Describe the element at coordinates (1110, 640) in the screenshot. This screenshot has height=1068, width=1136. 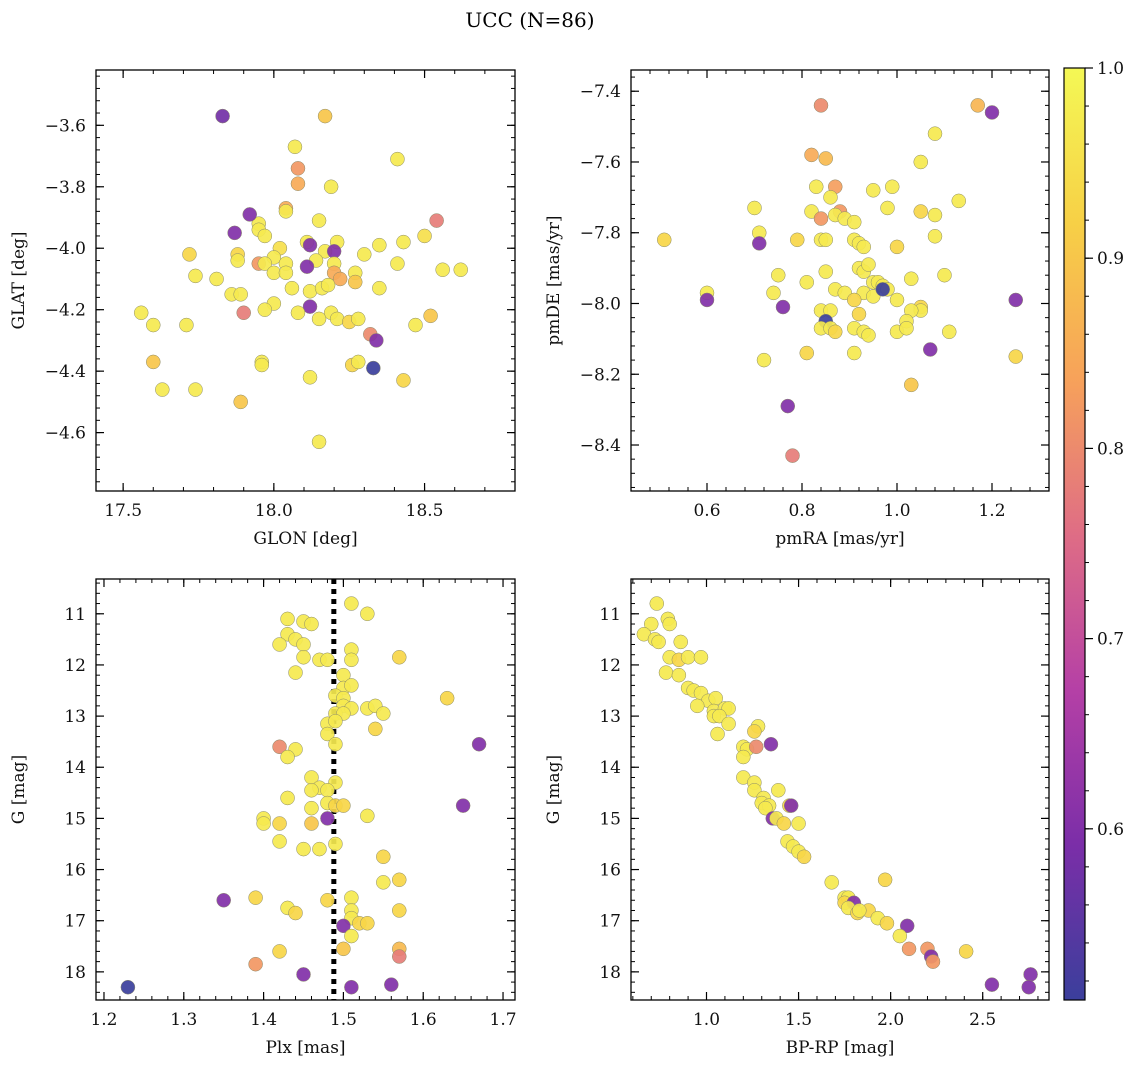
I see `colorbar-tick-label: 0.7` at that location.